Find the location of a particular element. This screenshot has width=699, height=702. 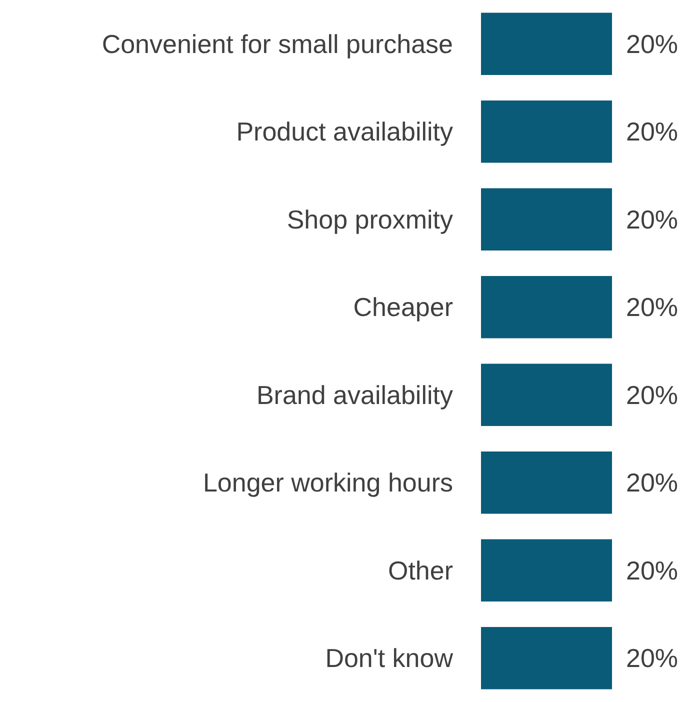

y-tick-label: Cheaper is located at coordinates (403, 307).